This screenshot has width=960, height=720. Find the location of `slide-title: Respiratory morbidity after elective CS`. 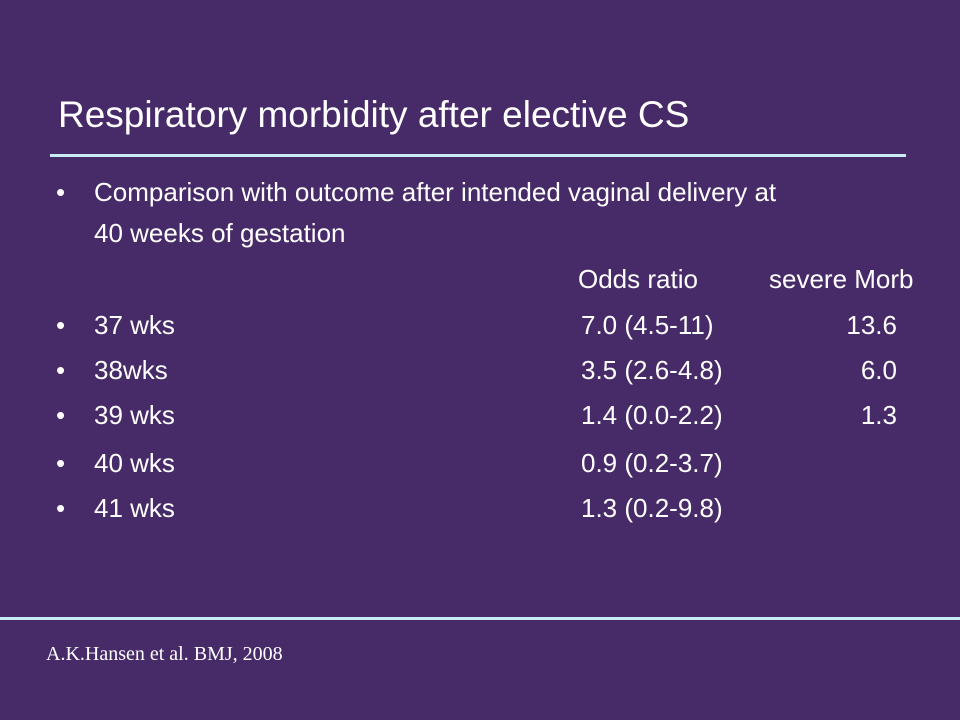

slide-title: Respiratory morbidity after elective CS is located at coordinates (374, 114).